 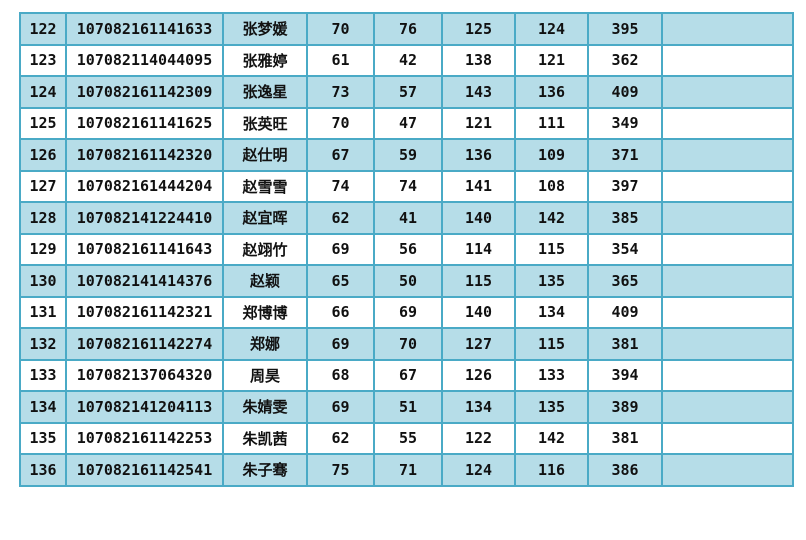 I want to click on candidate-name-cell: 郑娜, so click(x=265, y=344).